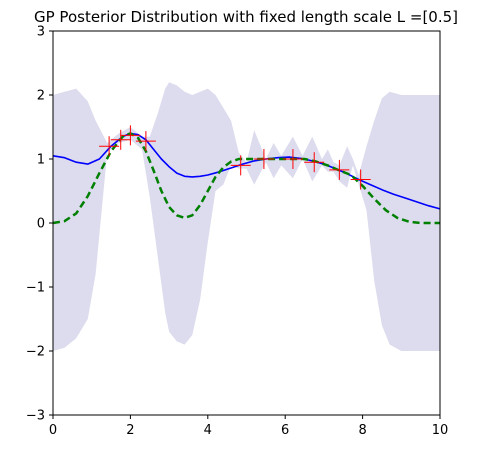 The image size is (492, 449). I want to click on x-tick-label: 0, so click(53, 430).